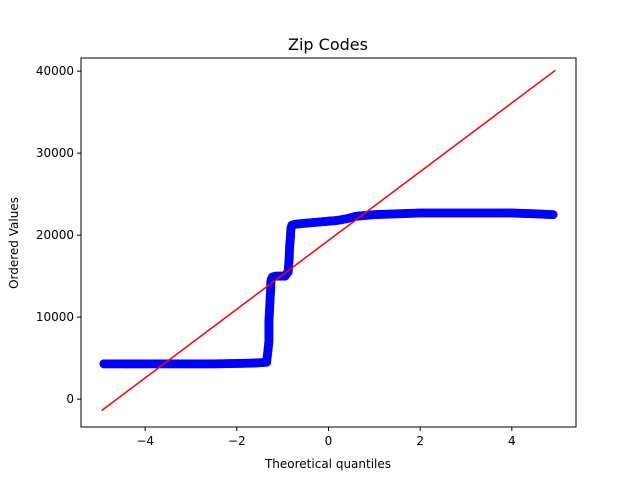 The width and height of the screenshot is (640, 480). Describe the element at coordinates (512, 441) in the screenshot. I see `x-tick-label: 4` at that location.